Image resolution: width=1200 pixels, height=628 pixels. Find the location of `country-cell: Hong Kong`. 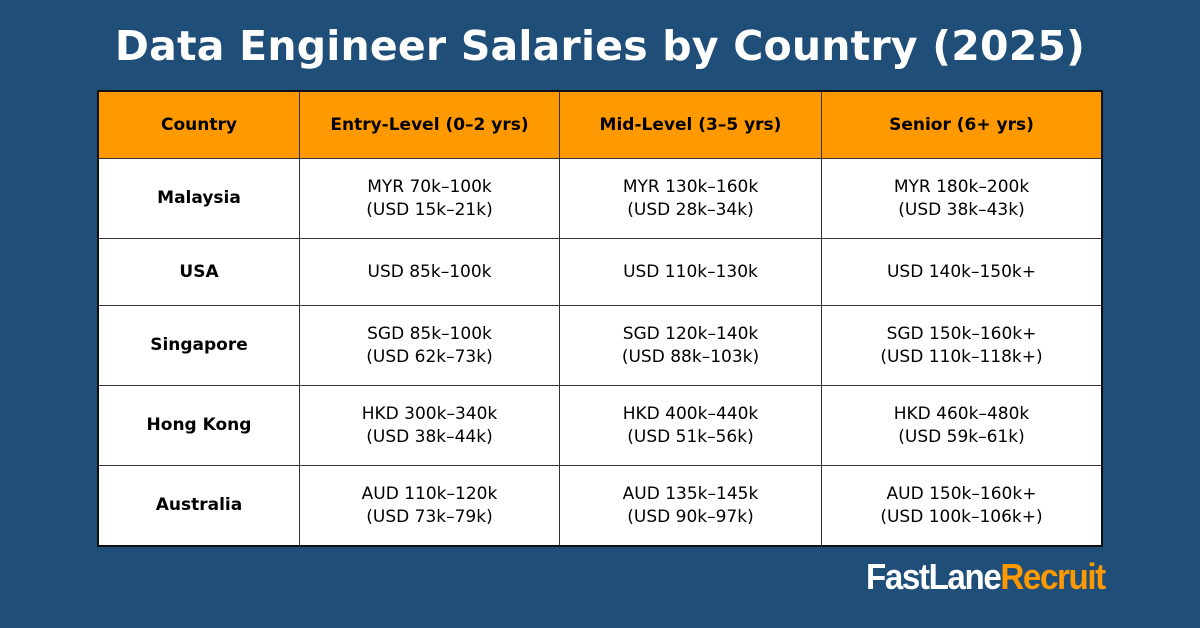

country-cell: Hong Kong is located at coordinates (198, 425).